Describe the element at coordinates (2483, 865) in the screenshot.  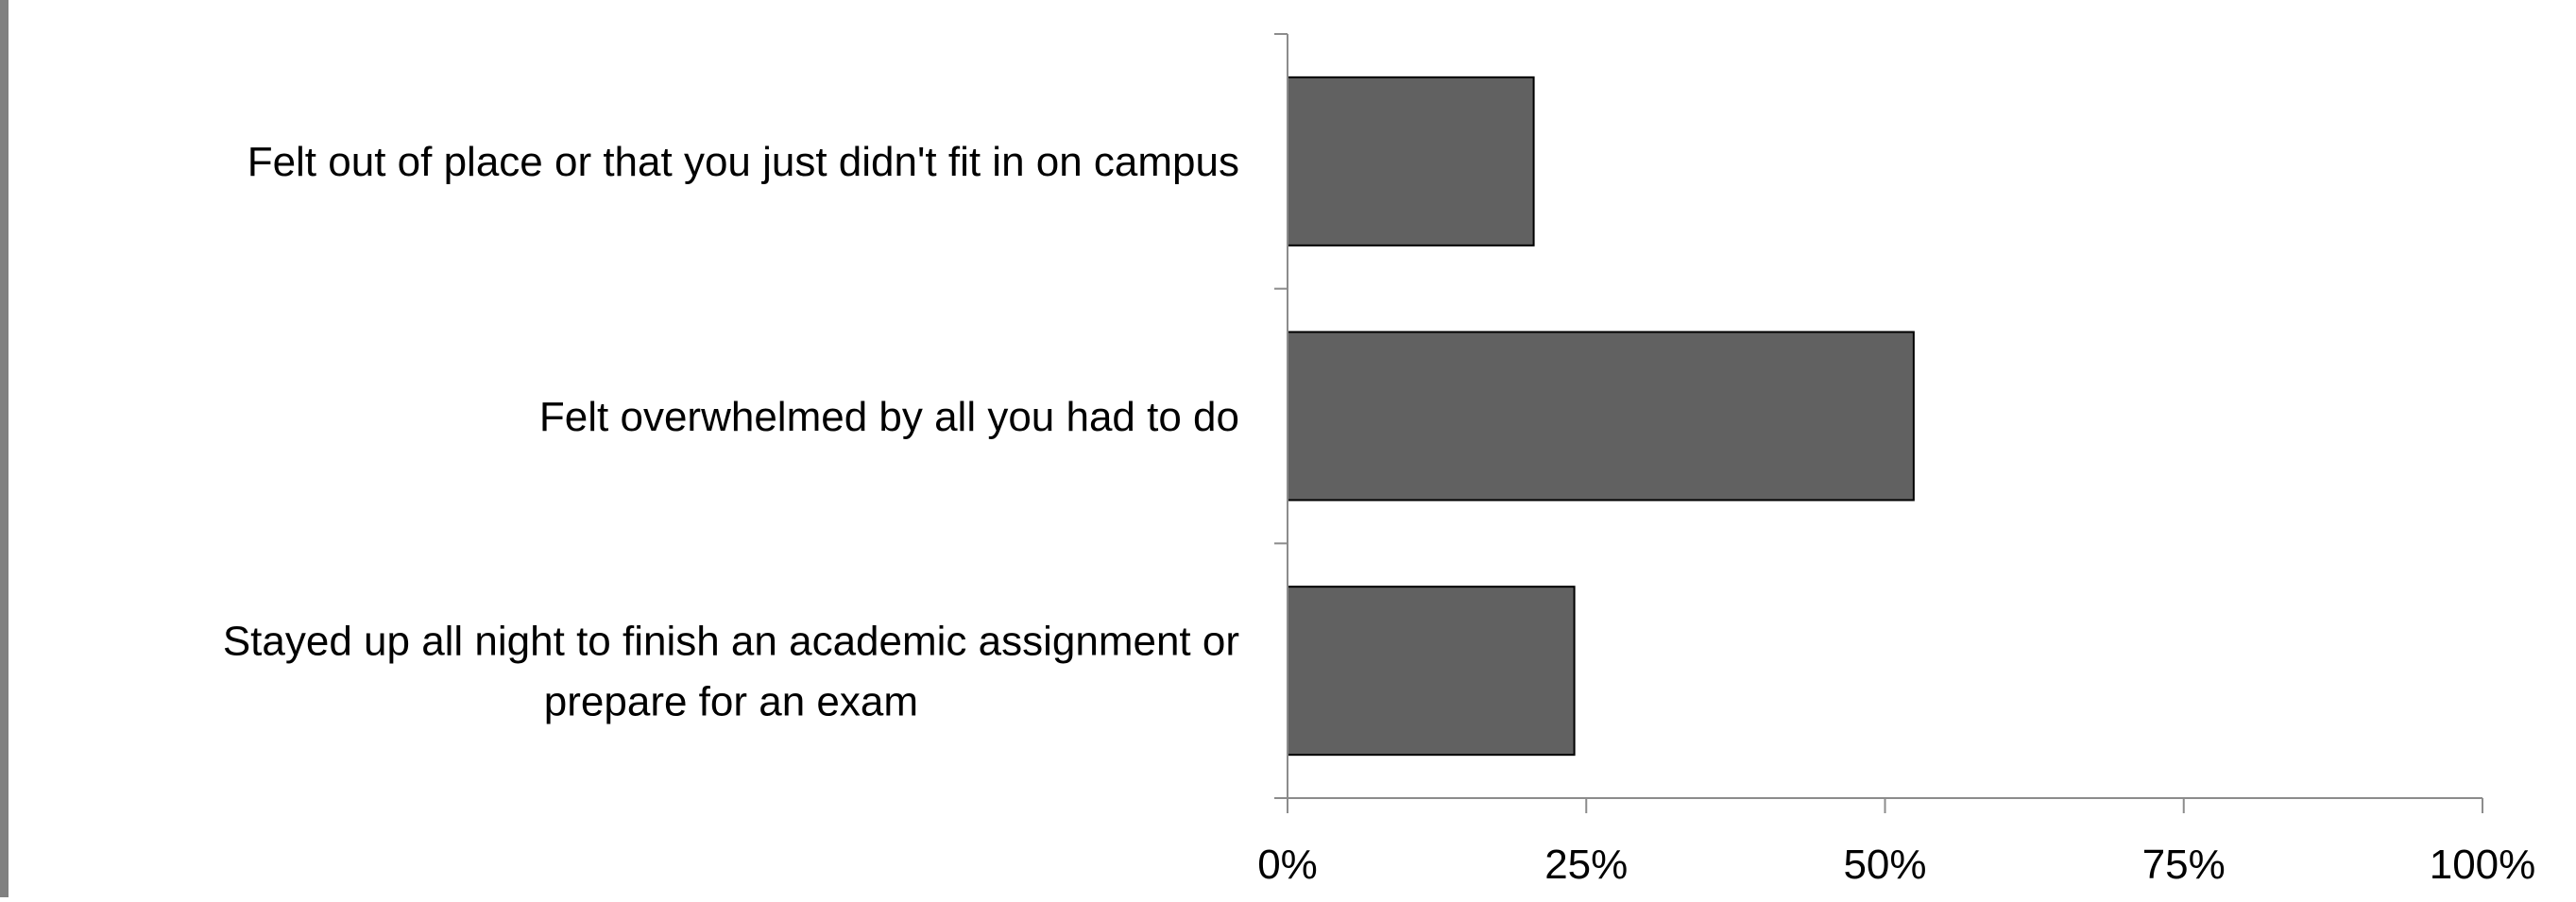
I see `x-tick-label: 100%` at that location.